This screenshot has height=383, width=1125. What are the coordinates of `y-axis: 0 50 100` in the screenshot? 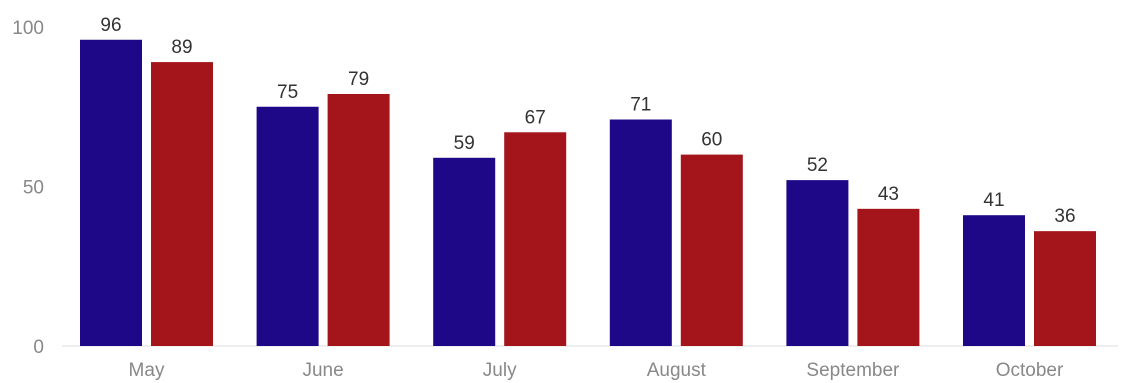 It's located at (28, 188).